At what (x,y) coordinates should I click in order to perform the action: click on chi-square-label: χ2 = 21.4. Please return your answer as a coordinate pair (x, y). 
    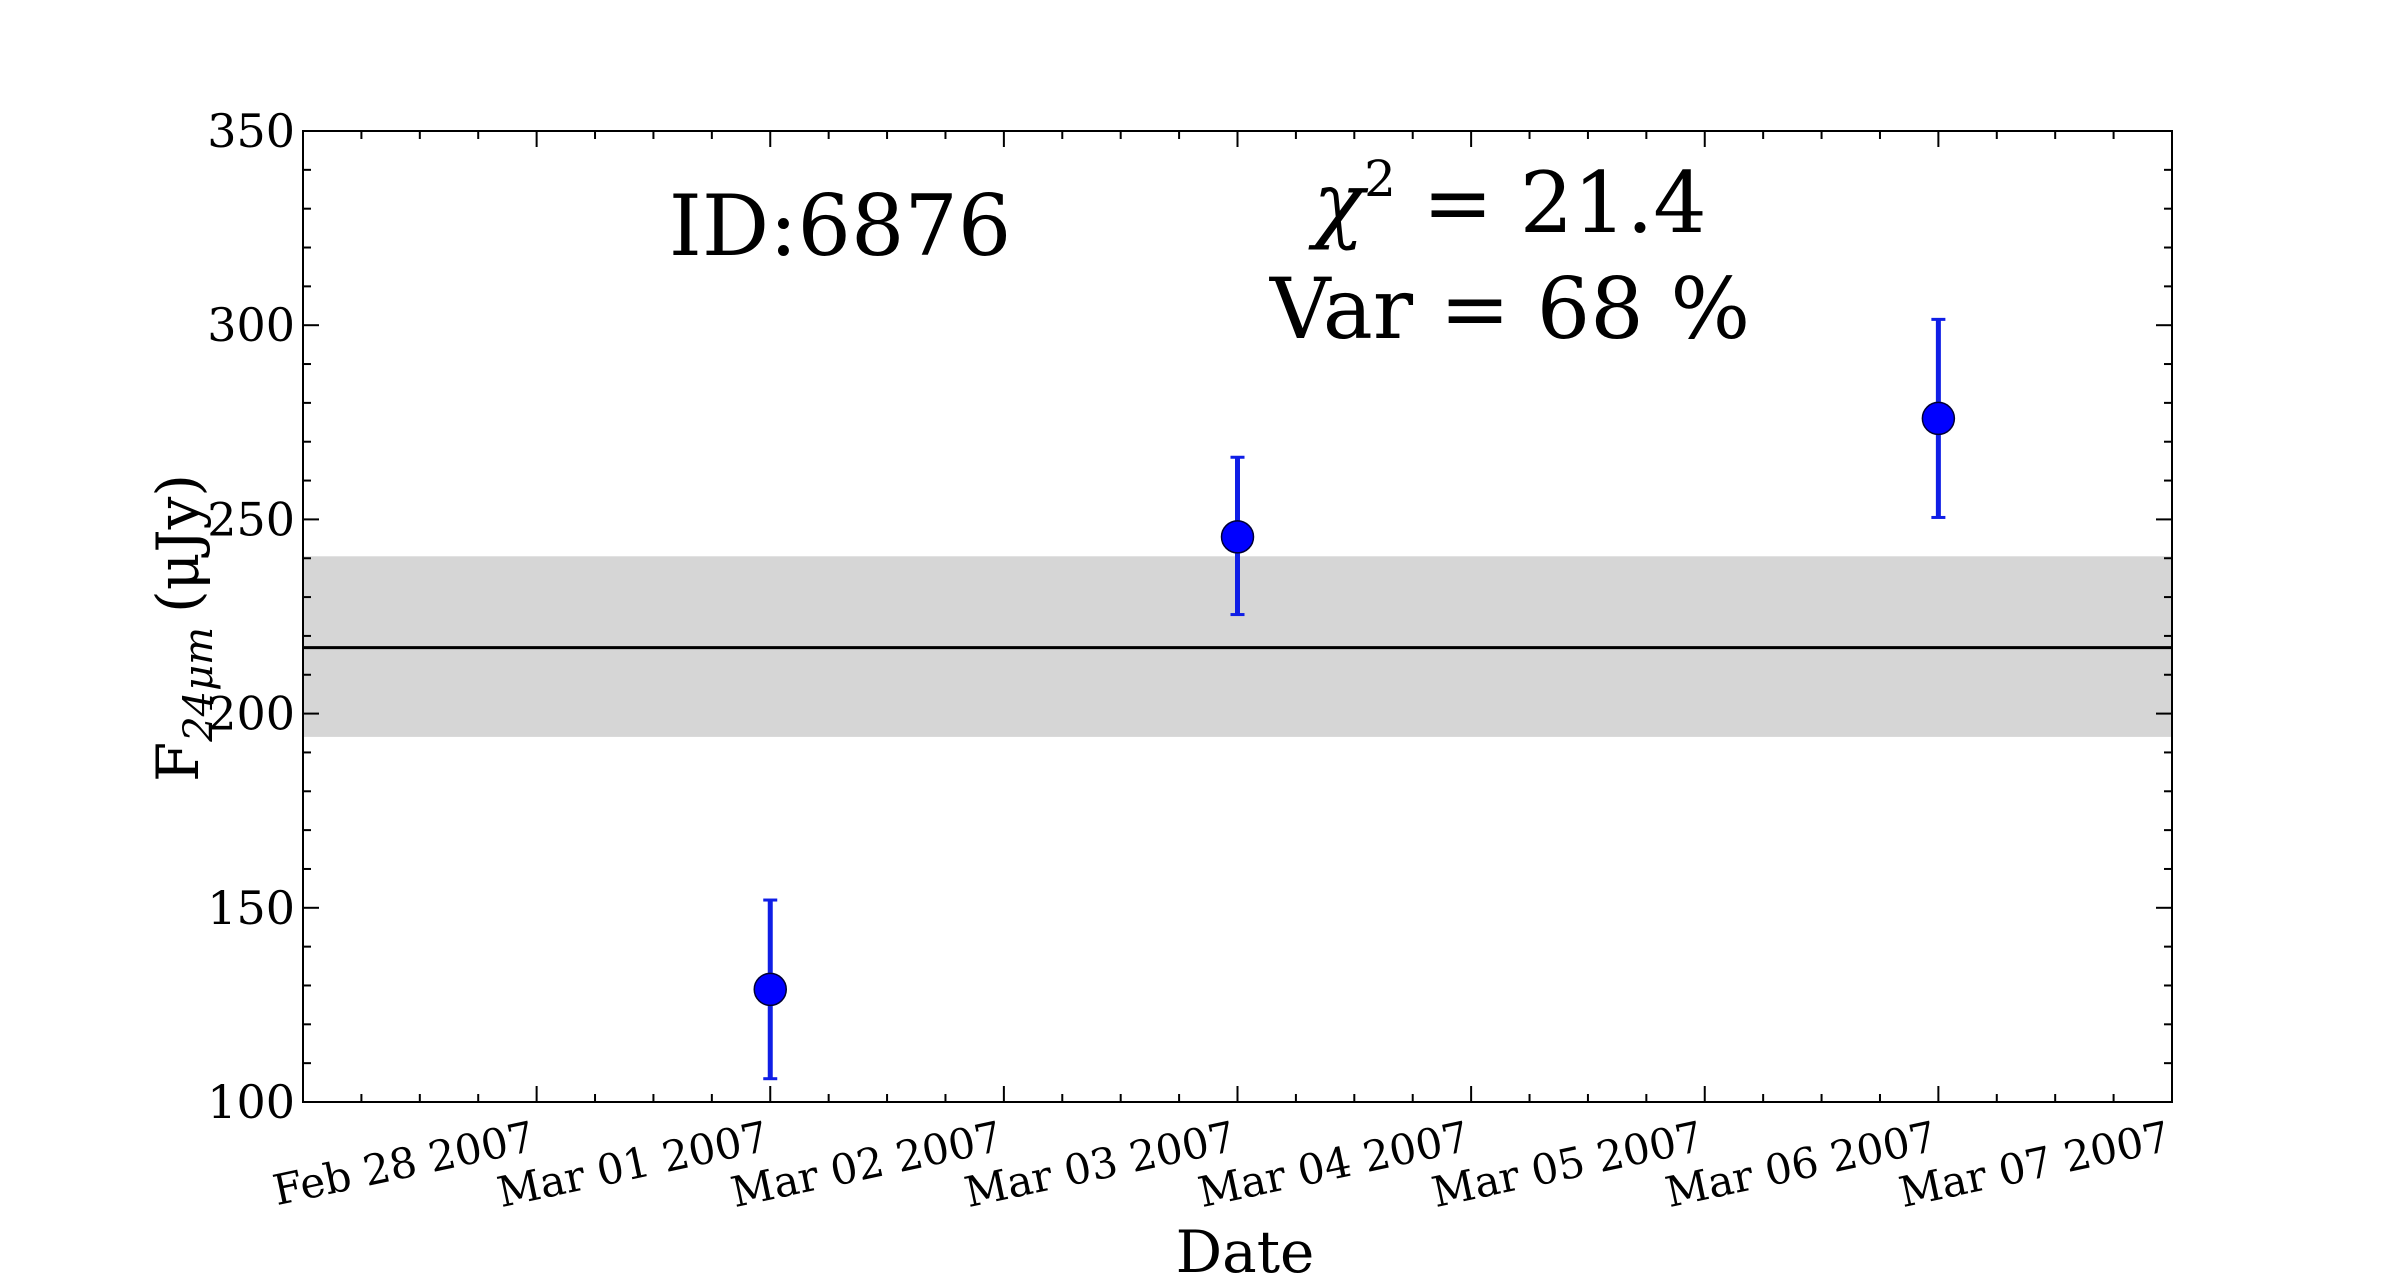
    Looking at the image, I should click on (1507, 201).